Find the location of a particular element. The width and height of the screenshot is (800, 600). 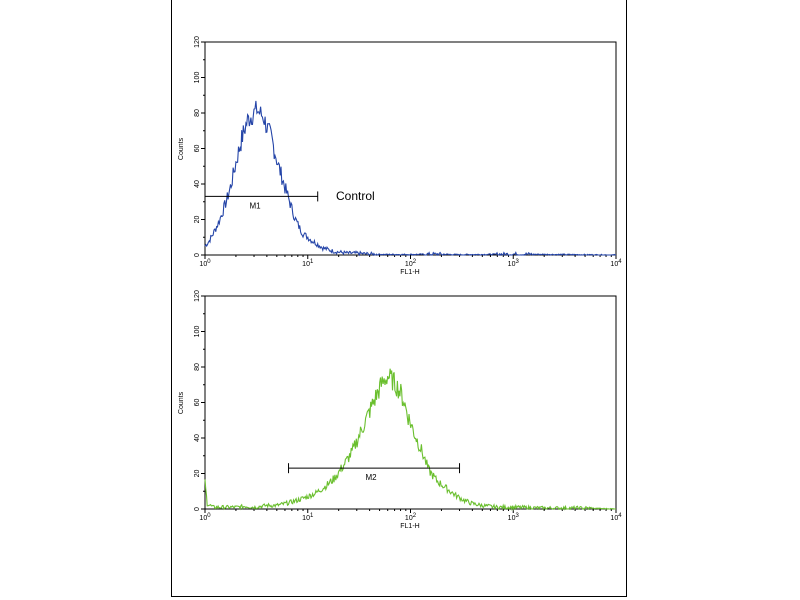

marker-m1-label: M1 is located at coordinates (255, 205).